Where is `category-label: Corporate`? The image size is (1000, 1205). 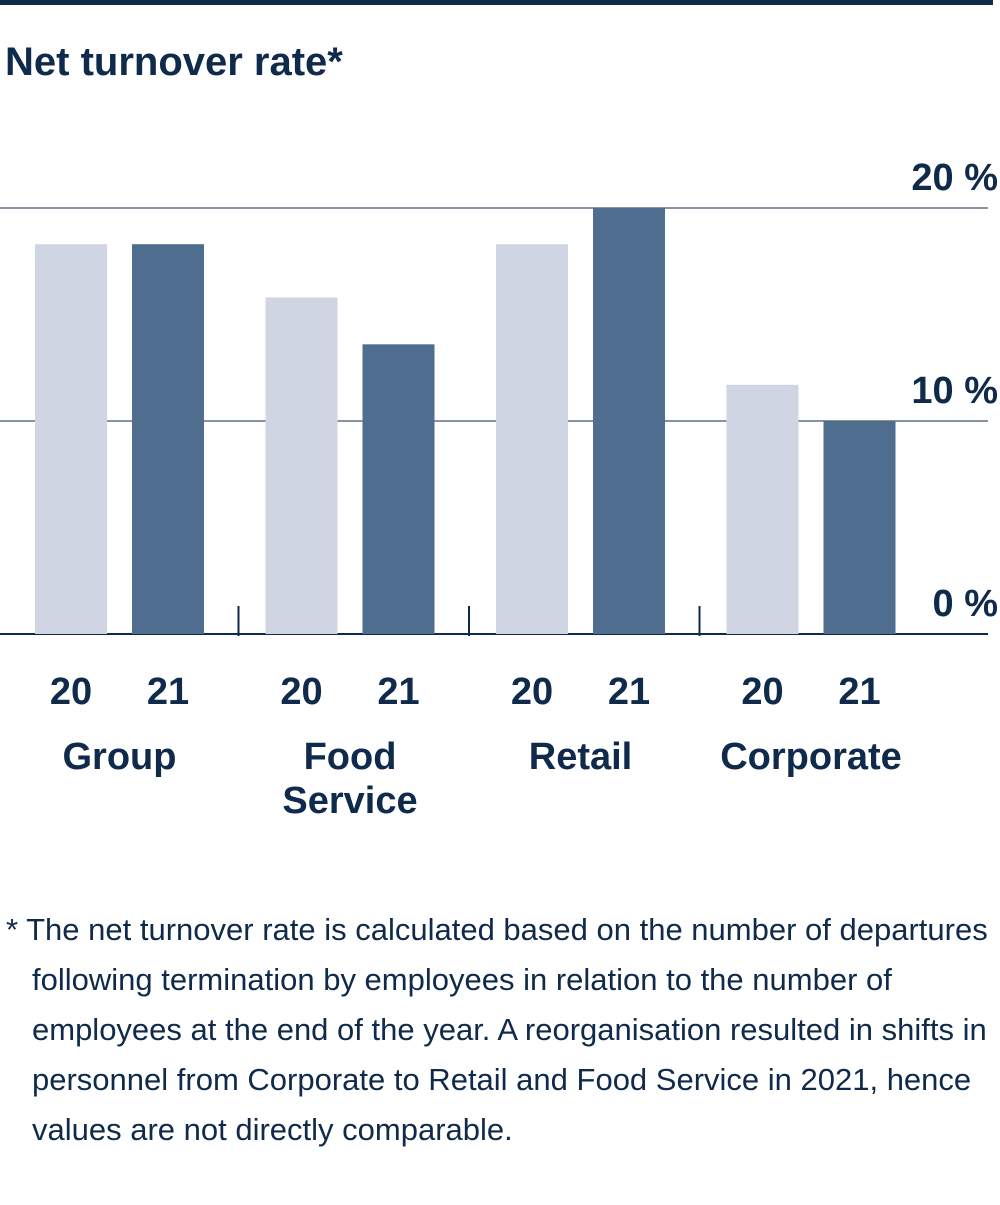 category-label: Corporate is located at coordinates (811, 757).